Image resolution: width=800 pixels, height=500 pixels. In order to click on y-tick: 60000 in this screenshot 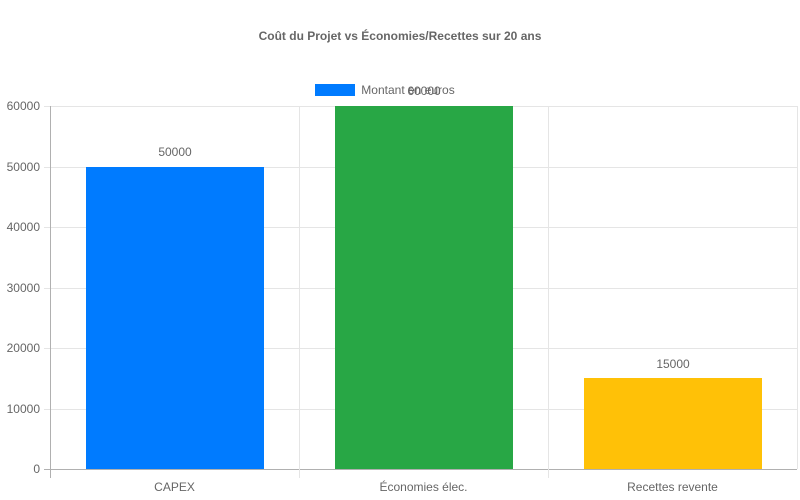, I will do `click(23, 106)`.